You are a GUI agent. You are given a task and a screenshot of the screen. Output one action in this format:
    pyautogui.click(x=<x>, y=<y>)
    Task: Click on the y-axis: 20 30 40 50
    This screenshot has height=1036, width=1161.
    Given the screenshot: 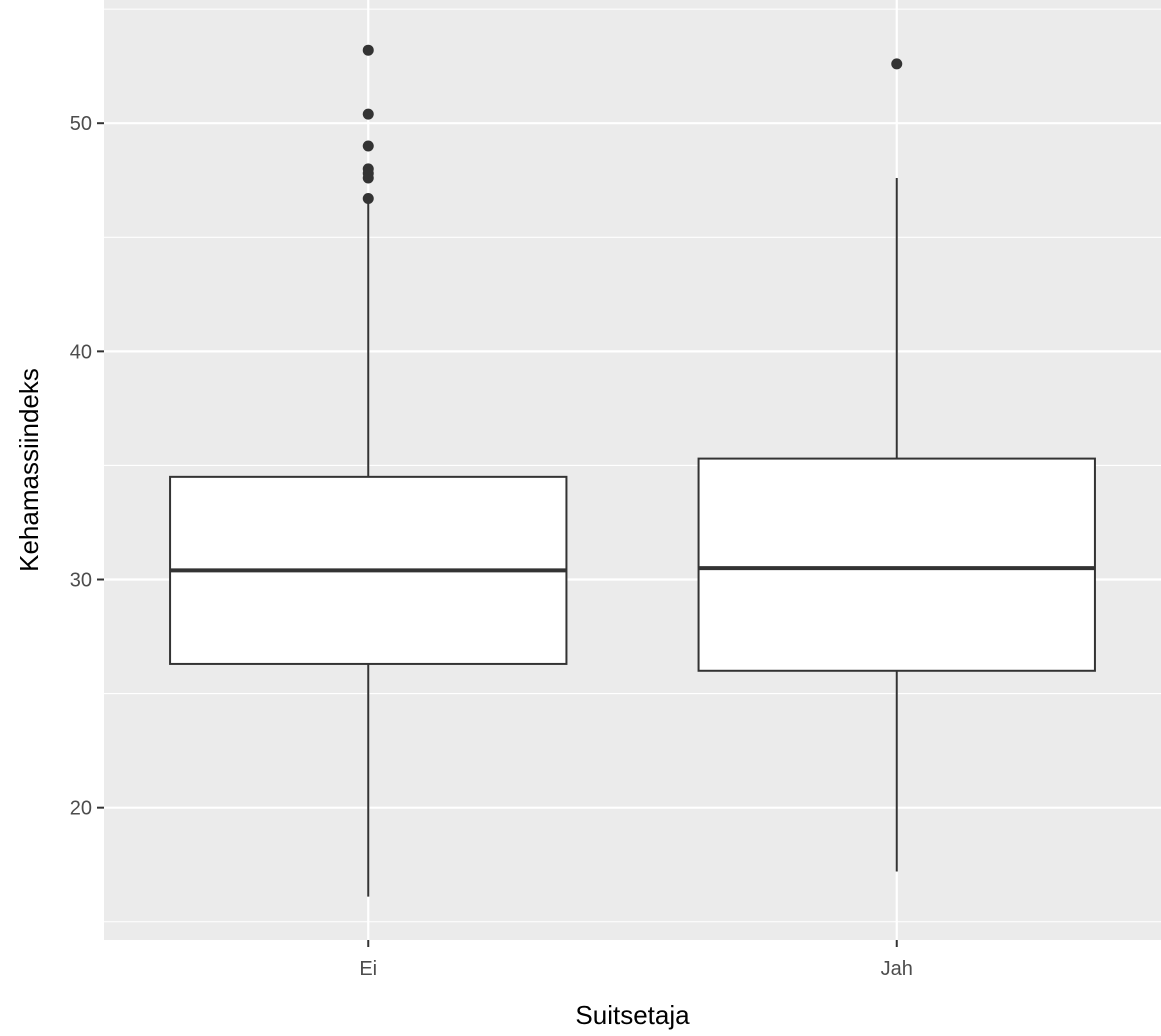 What is the action you would take?
    pyautogui.click(x=87, y=466)
    